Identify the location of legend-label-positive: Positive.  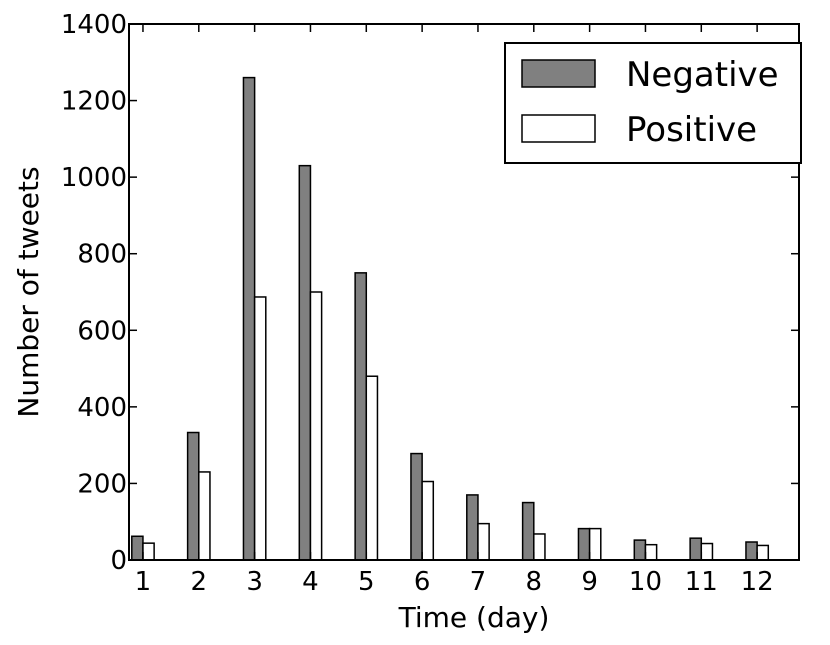
(691, 130).